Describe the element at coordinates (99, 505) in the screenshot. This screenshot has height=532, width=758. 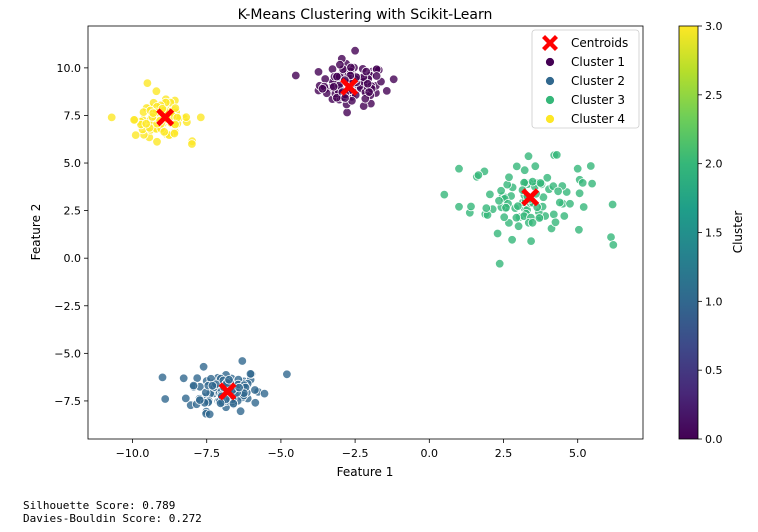
I see `silhouette-score: Silhouette Score: 0.789` at that location.